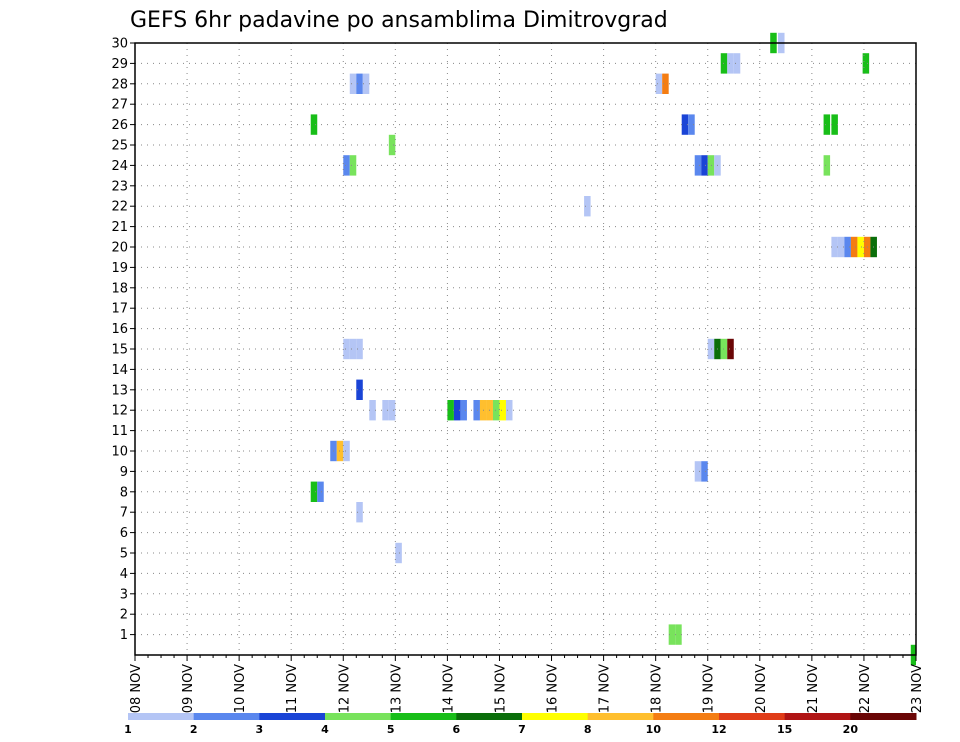 The height and width of the screenshot is (742, 960). Describe the element at coordinates (119, 64) in the screenshot. I see `y-tick-label: 29` at that location.